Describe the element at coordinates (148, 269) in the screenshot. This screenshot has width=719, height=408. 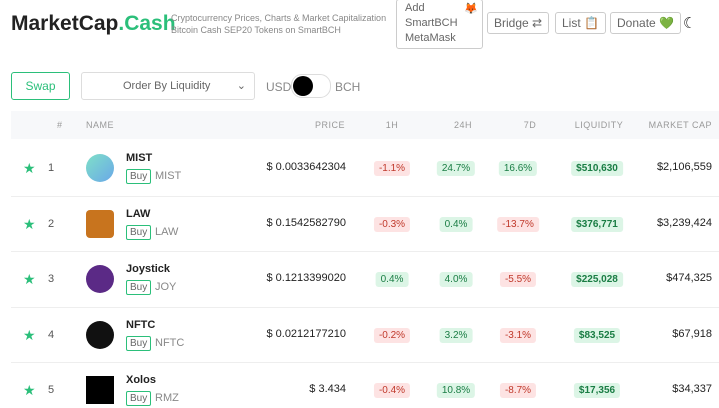
I see `token-name: Joystick` at that location.